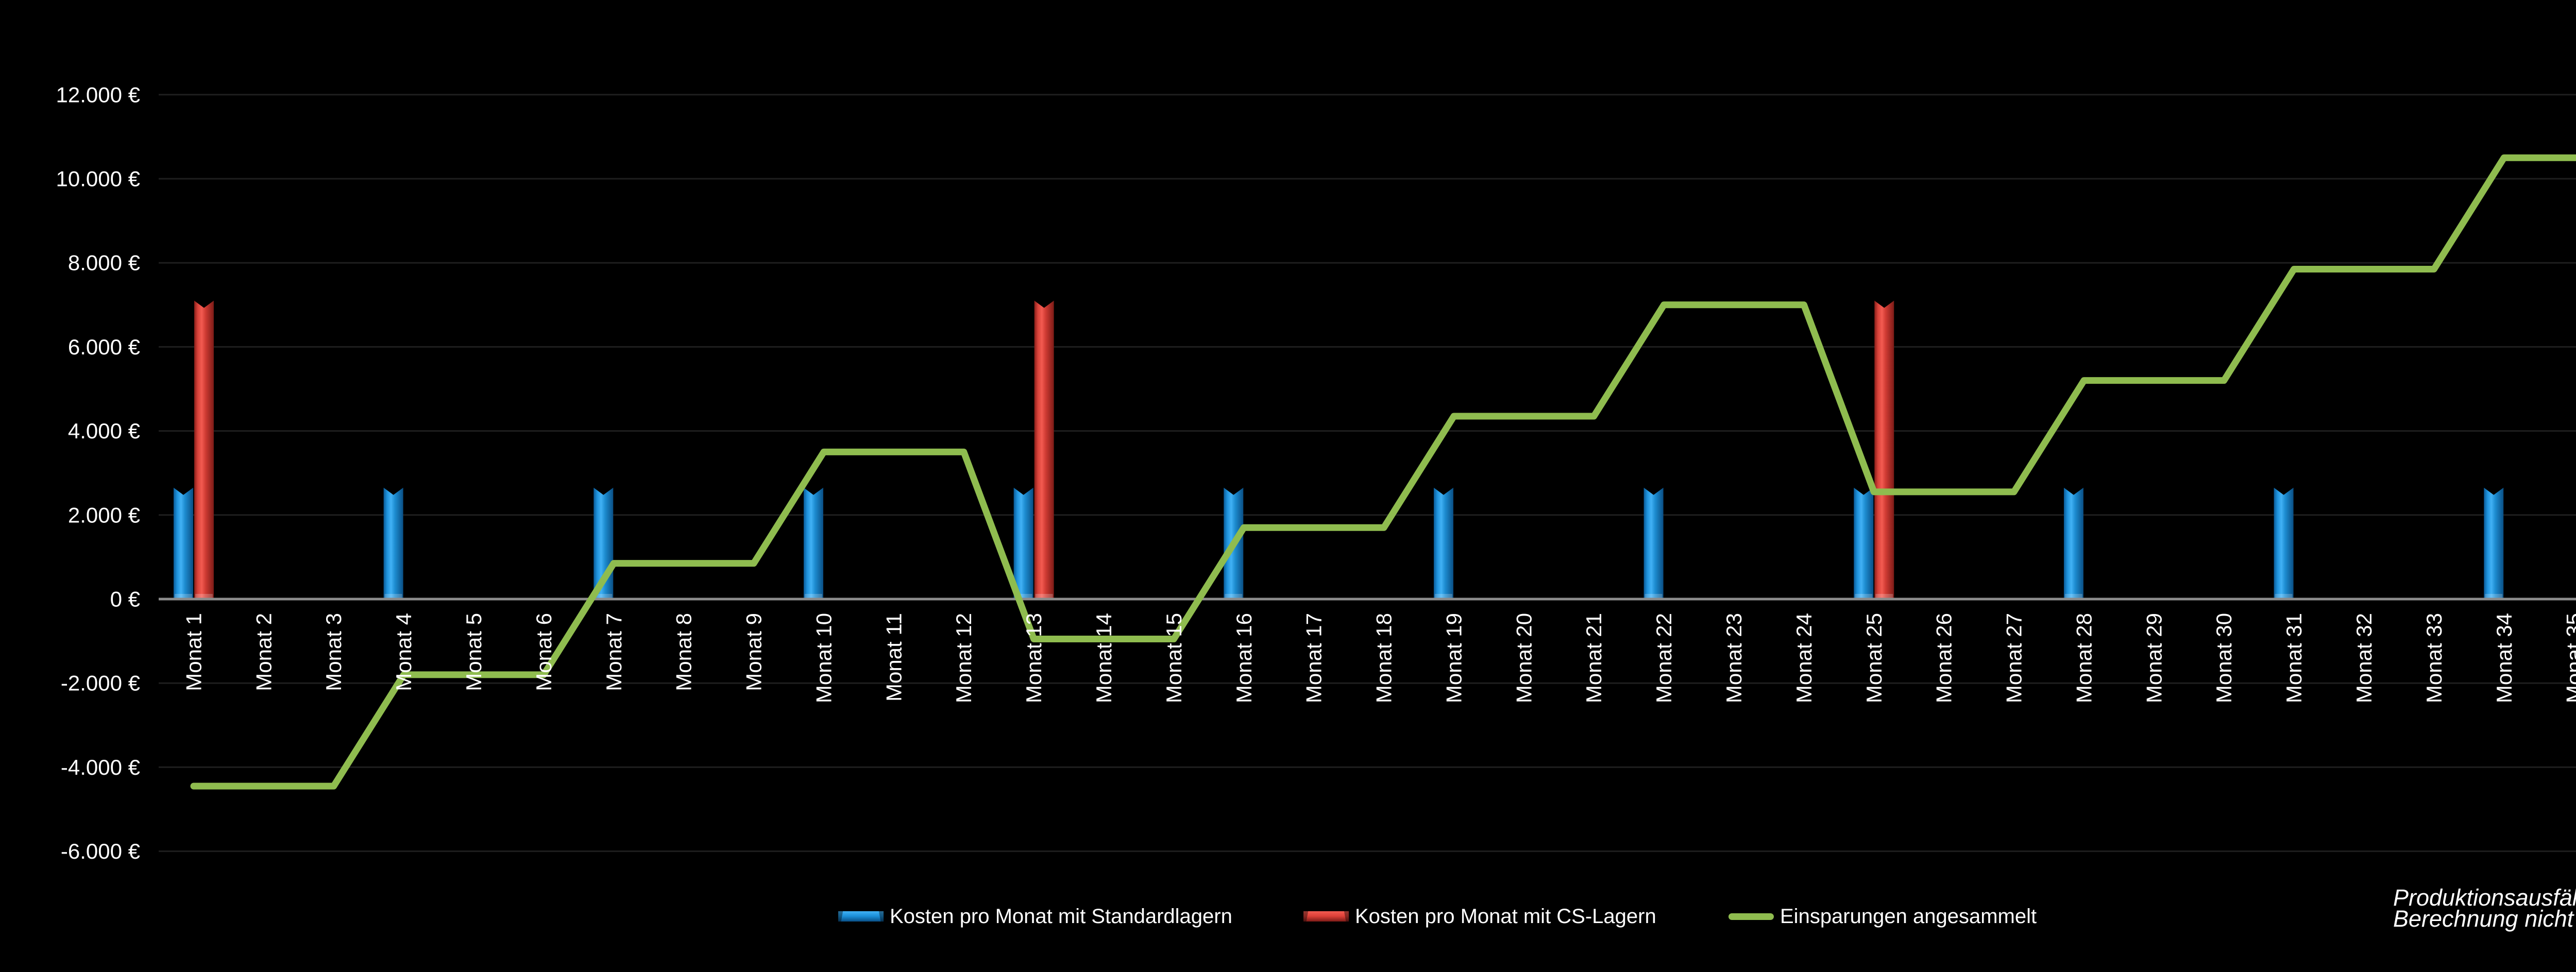  What do you see at coordinates (1454, 658) in the screenshot?
I see `x-axis-tick-label: Monat 19` at bounding box center [1454, 658].